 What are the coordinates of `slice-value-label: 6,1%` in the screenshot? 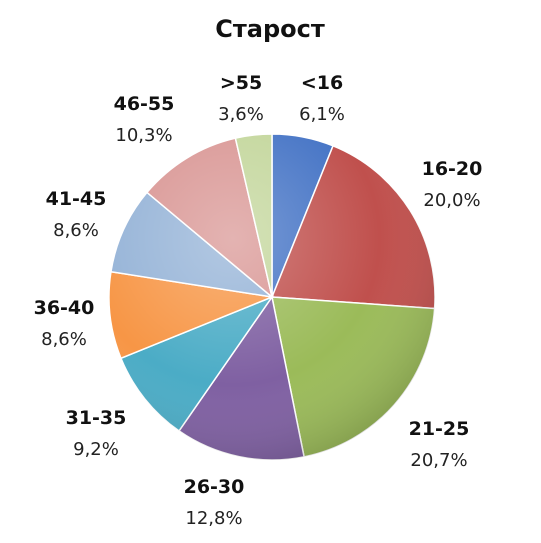 It's located at (322, 114).